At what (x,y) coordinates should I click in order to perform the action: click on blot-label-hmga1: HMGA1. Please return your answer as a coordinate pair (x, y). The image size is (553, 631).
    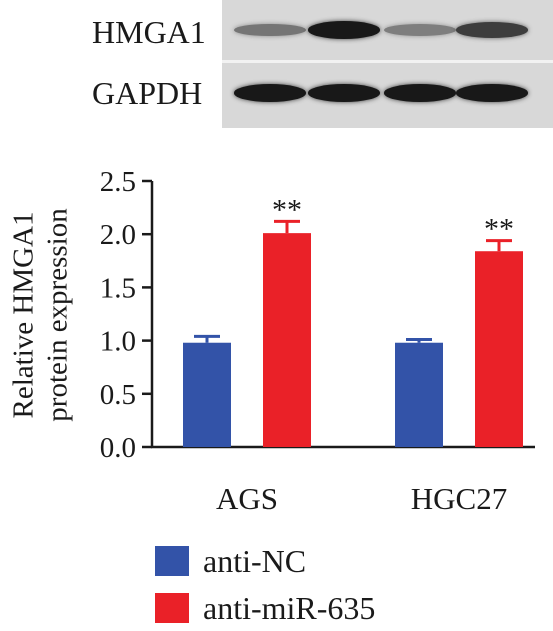
    Looking at the image, I should click on (149, 32).